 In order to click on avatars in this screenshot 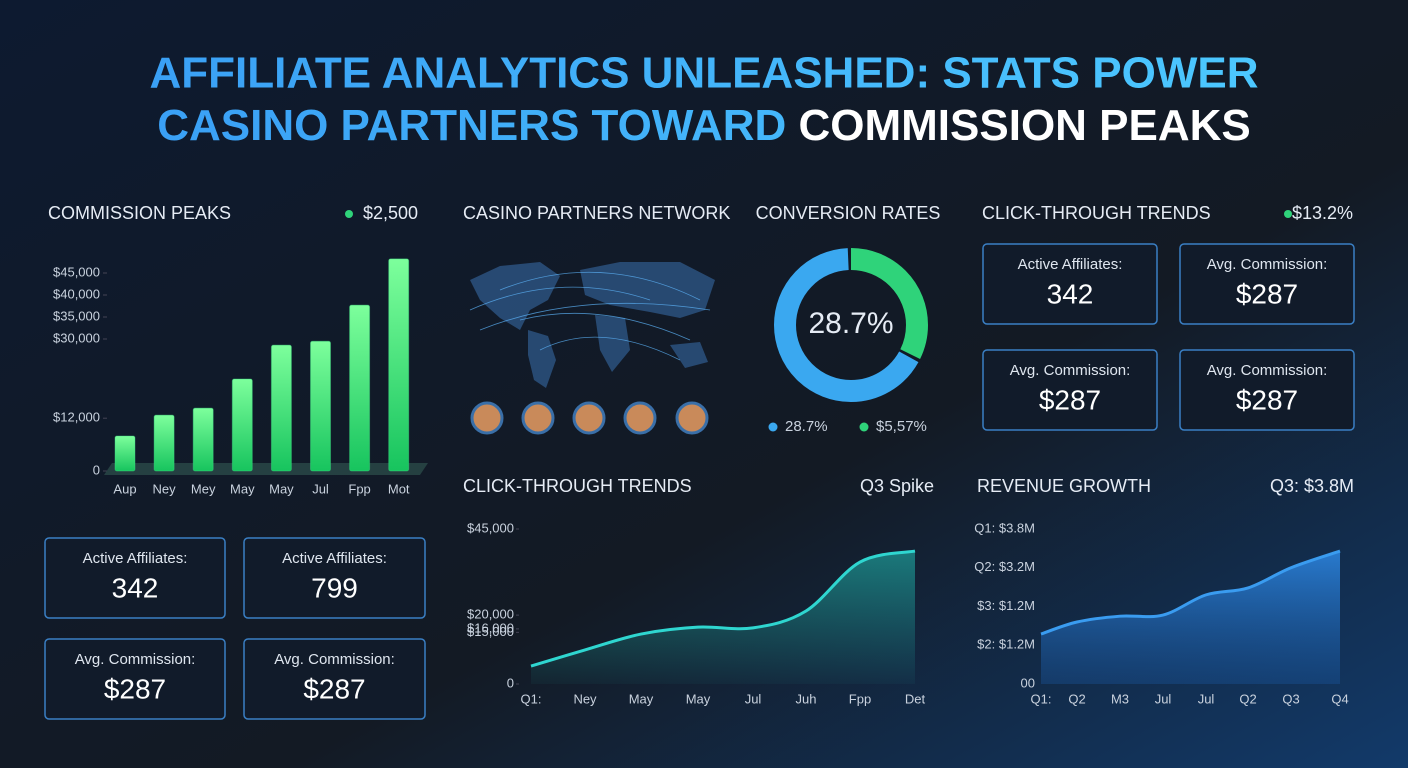, I will do `click(589, 418)`.